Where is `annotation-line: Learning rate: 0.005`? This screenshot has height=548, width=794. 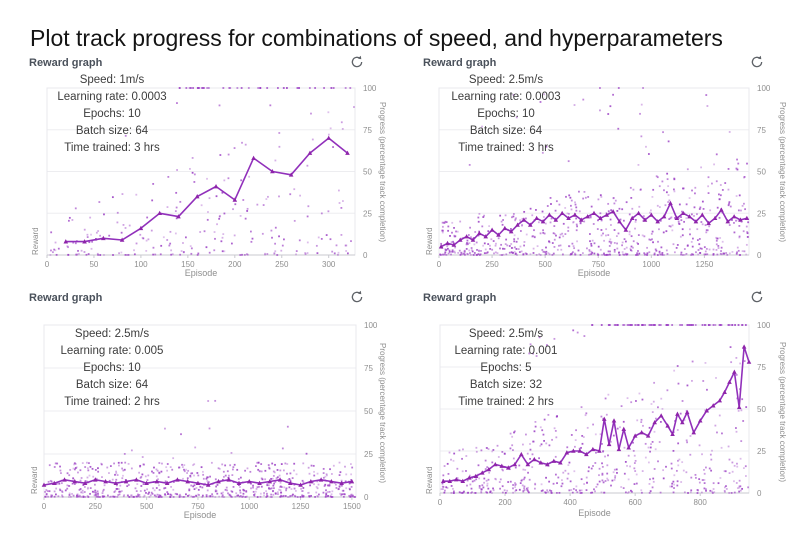 annotation-line: Learning rate: 0.005 is located at coordinates (112, 351).